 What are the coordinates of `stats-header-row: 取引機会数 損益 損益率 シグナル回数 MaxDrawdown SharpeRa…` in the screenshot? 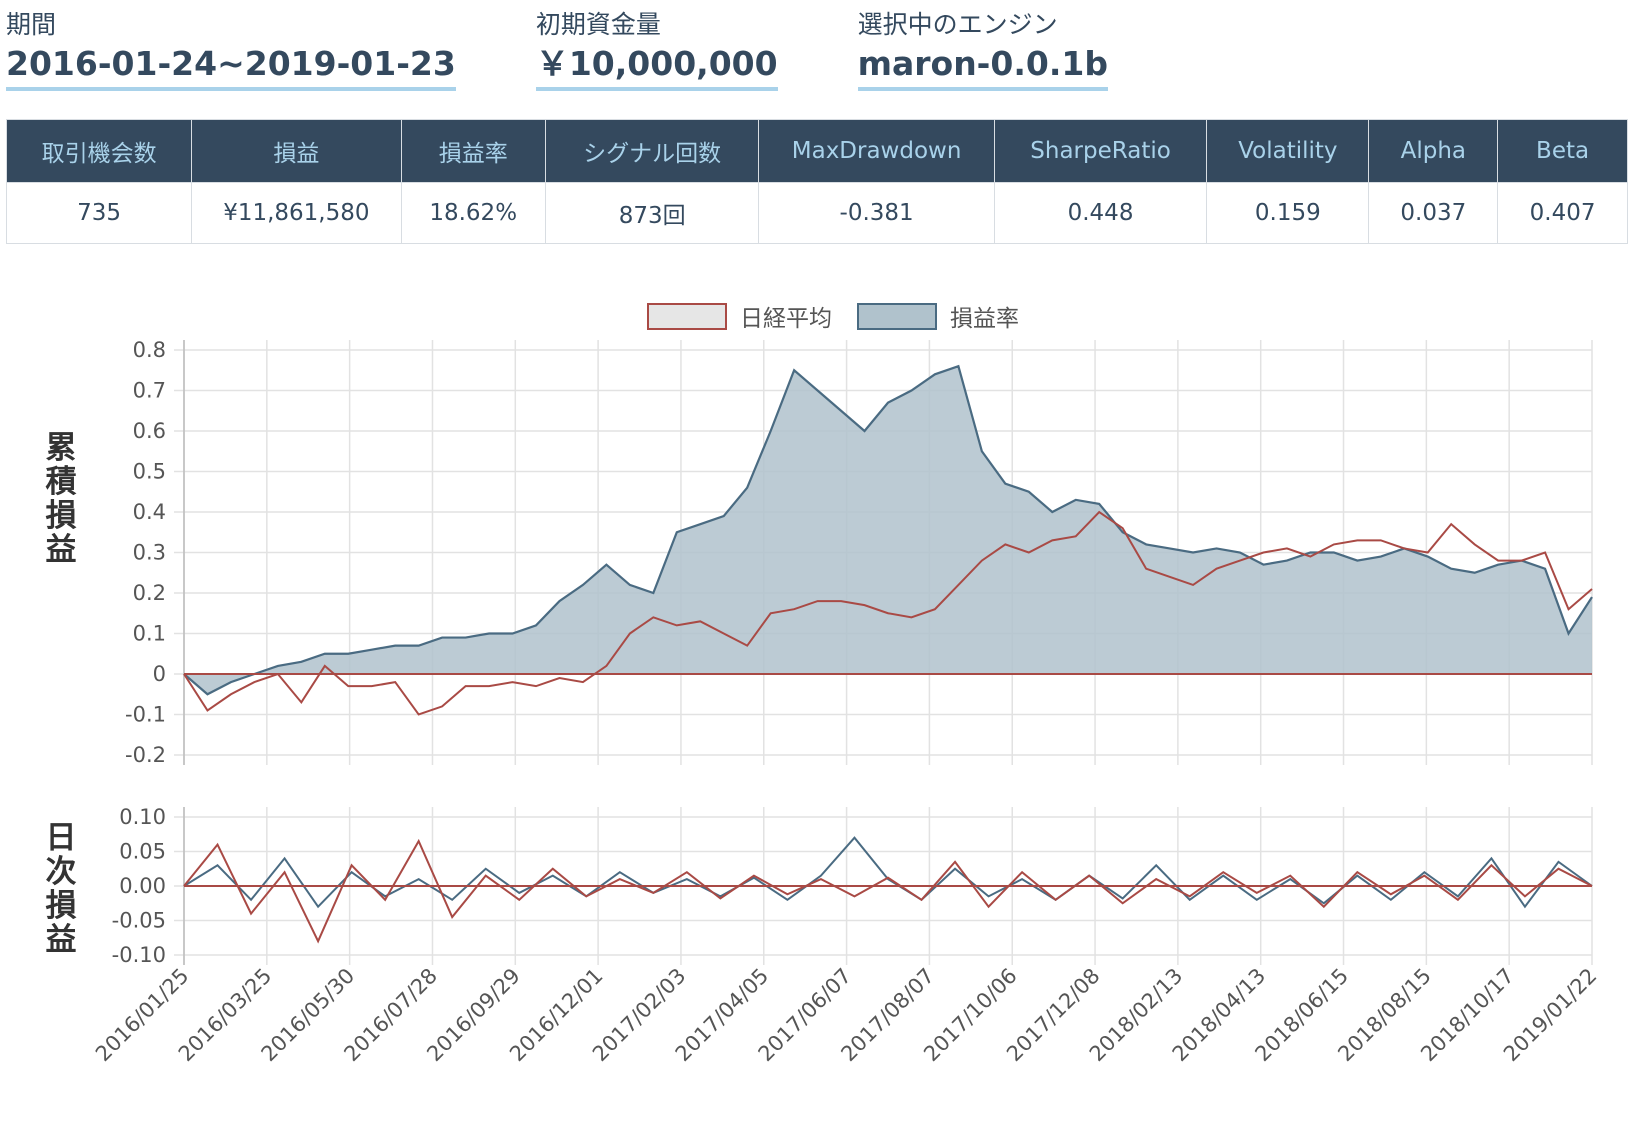 It's located at (816, 151).